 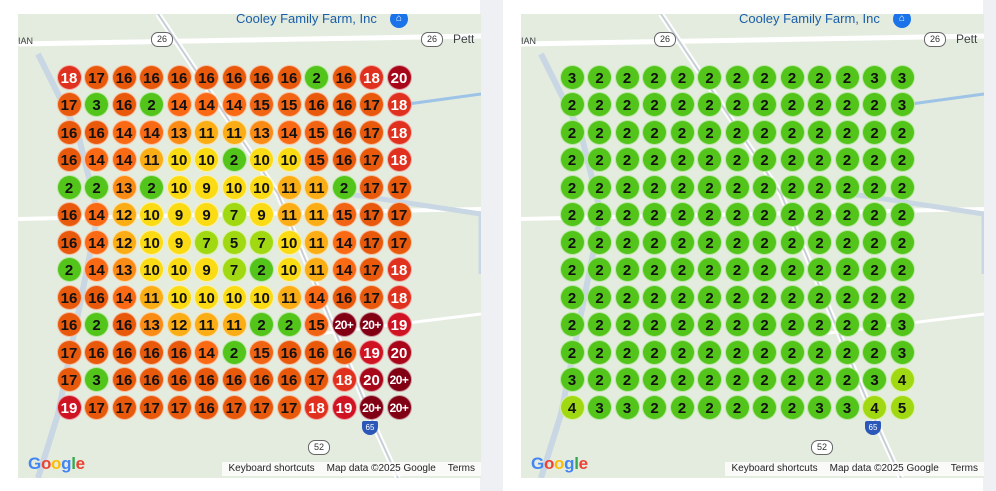 What do you see at coordinates (206, 242) in the screenshot?
I see `forecast-marker: 7` at bounding box center [206, 242].